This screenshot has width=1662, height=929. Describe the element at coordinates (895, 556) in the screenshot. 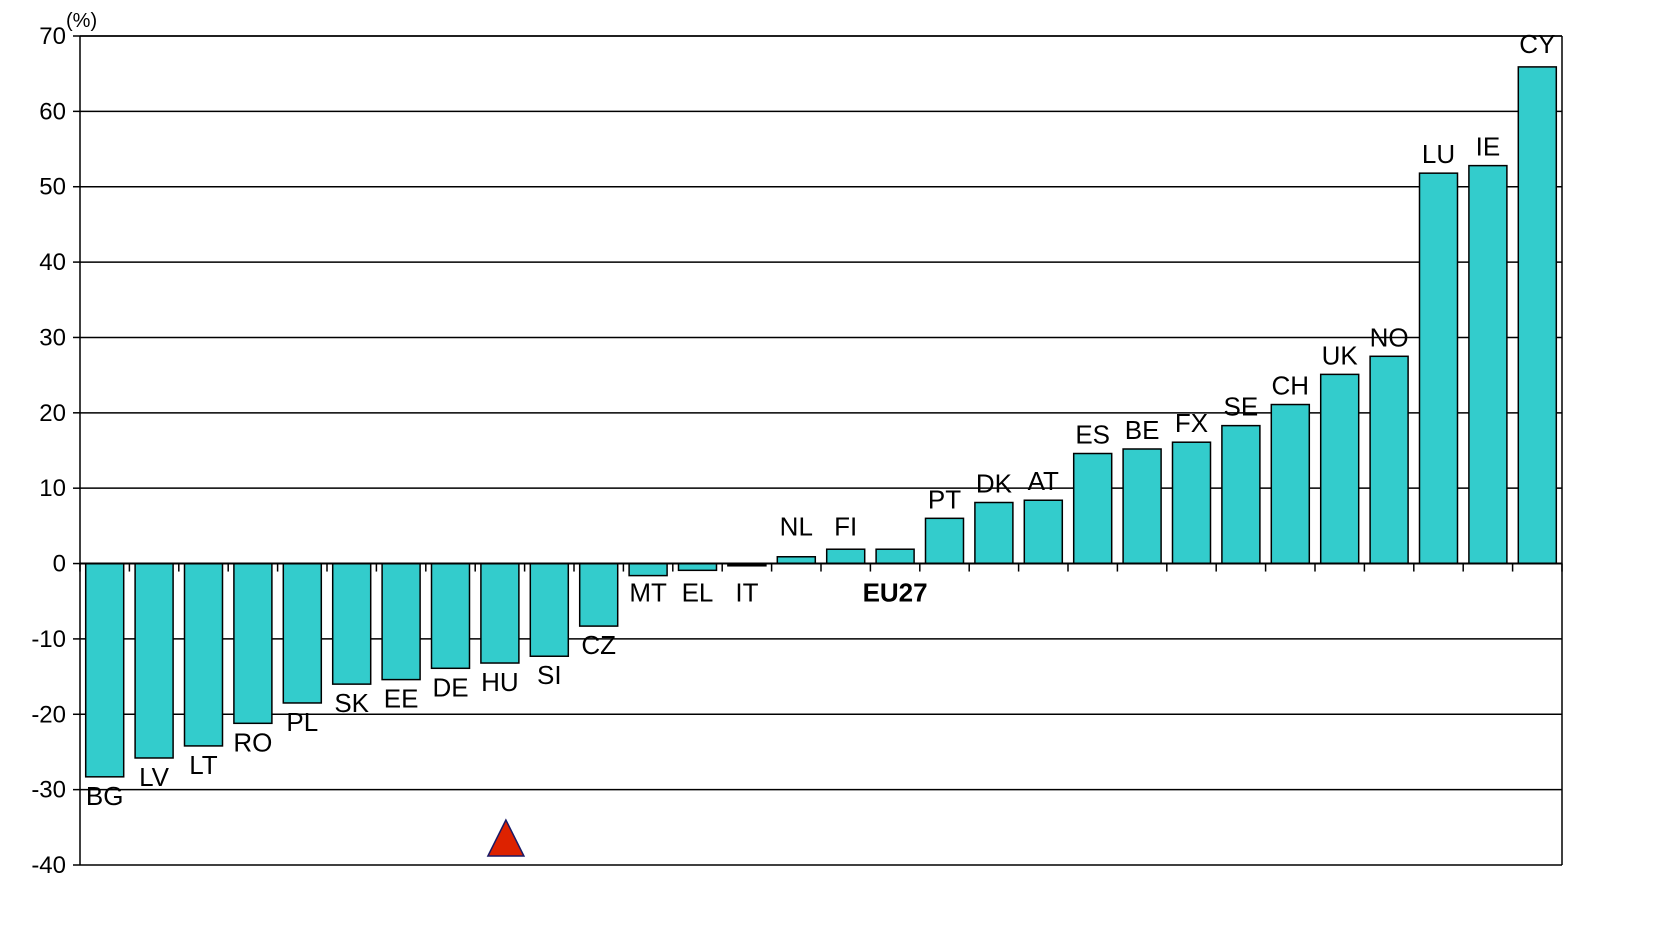

I see `bar-eu27` at that location.